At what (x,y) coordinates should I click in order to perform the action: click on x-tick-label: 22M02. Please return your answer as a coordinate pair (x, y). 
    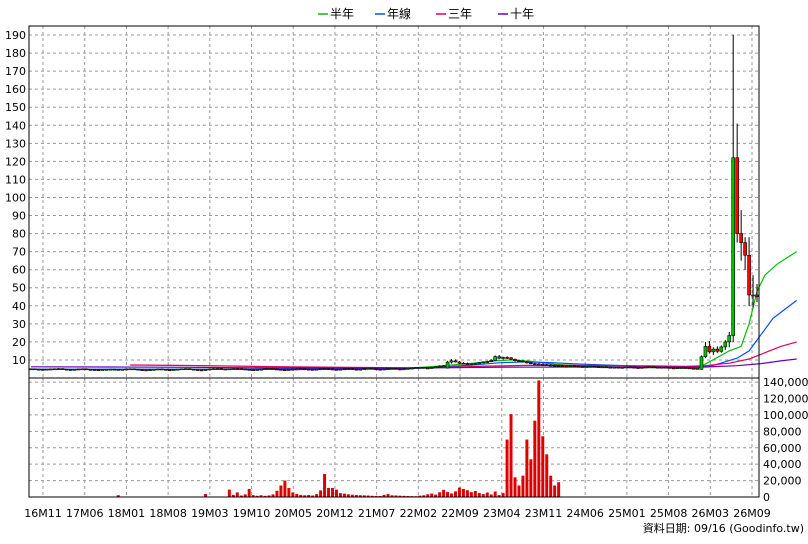
    Looking at the image, I should click on (419, 513).